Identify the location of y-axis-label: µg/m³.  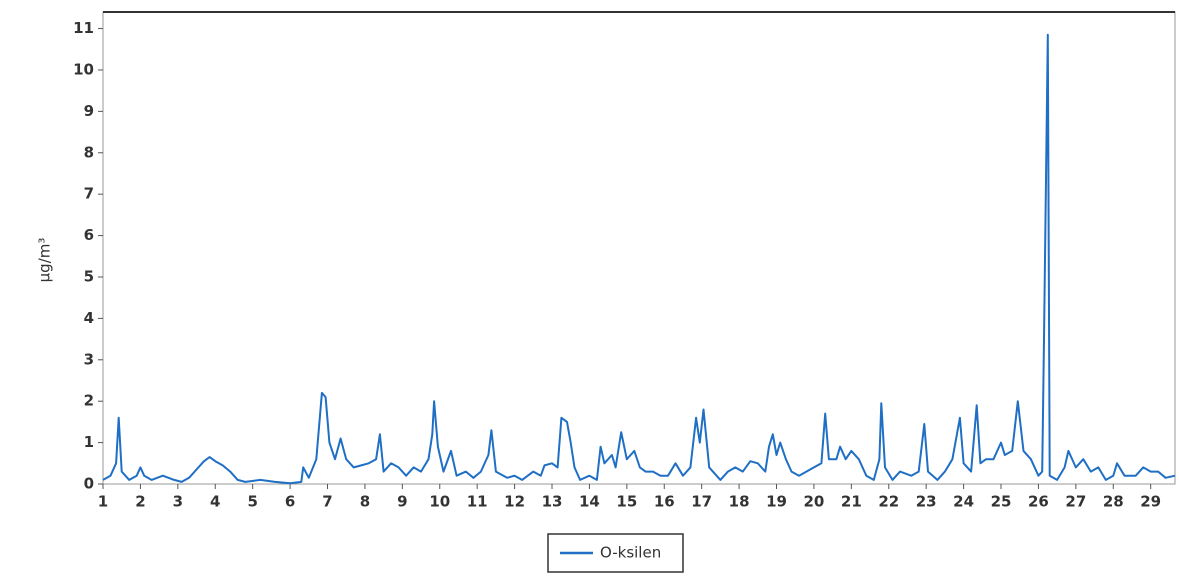
(45, 260).